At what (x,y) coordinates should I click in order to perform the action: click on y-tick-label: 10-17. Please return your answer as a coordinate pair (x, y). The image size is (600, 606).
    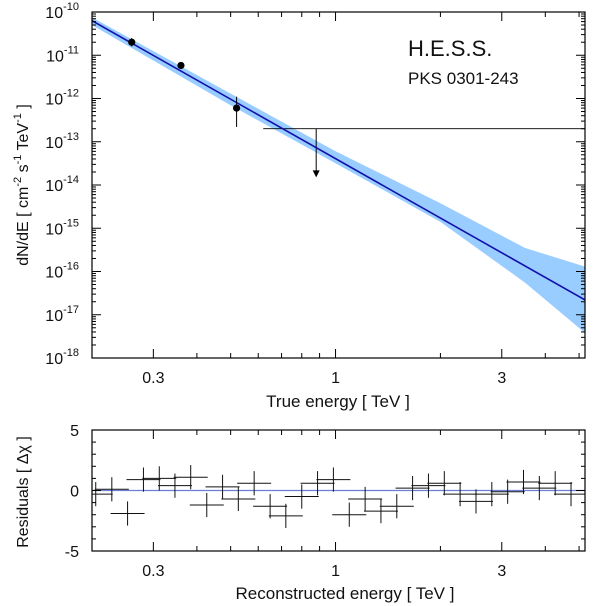
    Looking at the image, I should click on (62, 314).